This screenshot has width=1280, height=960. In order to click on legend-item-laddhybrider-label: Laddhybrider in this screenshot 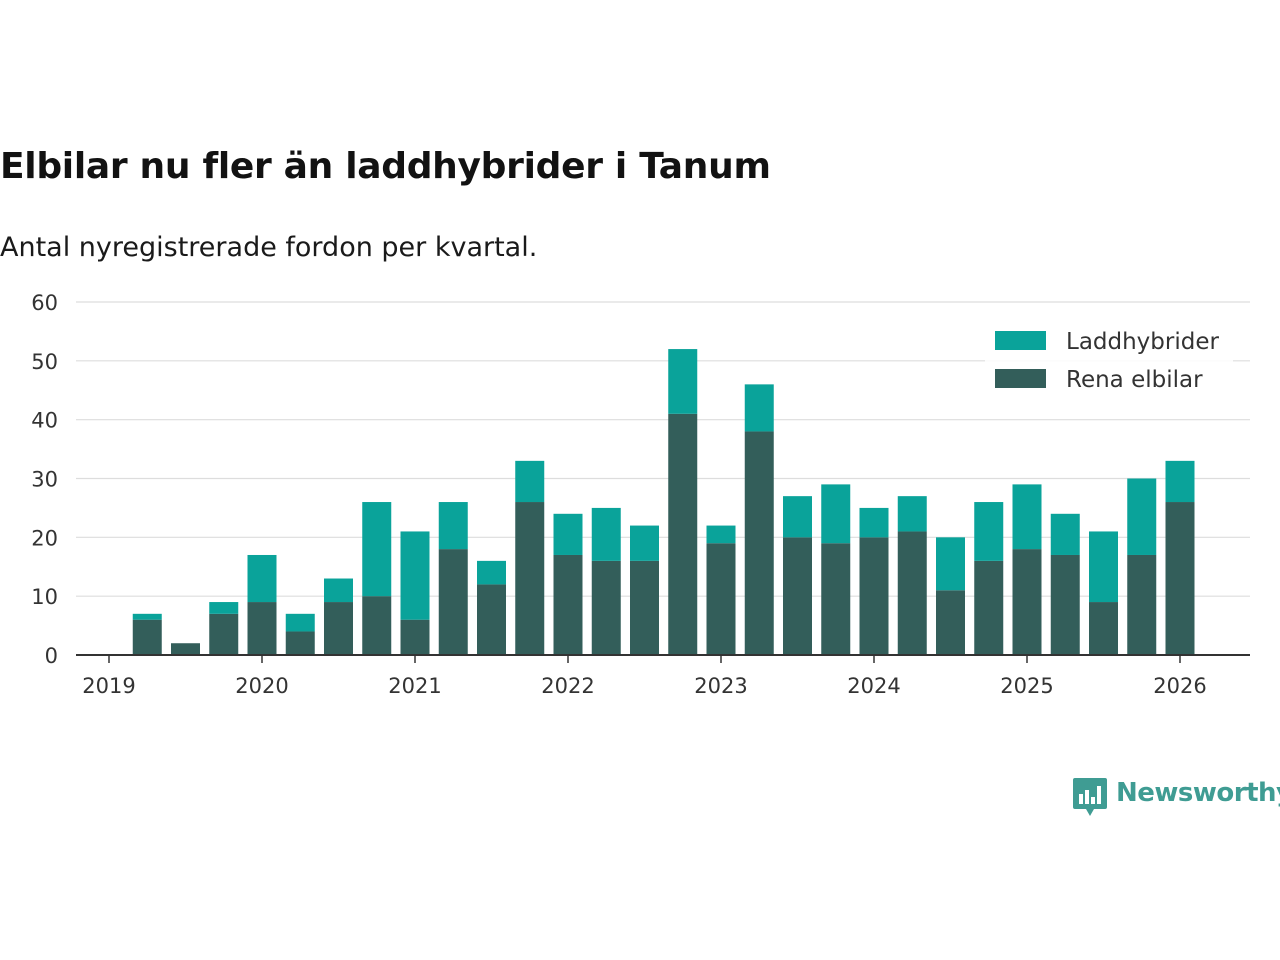, I will do `click(1142, 342)`.